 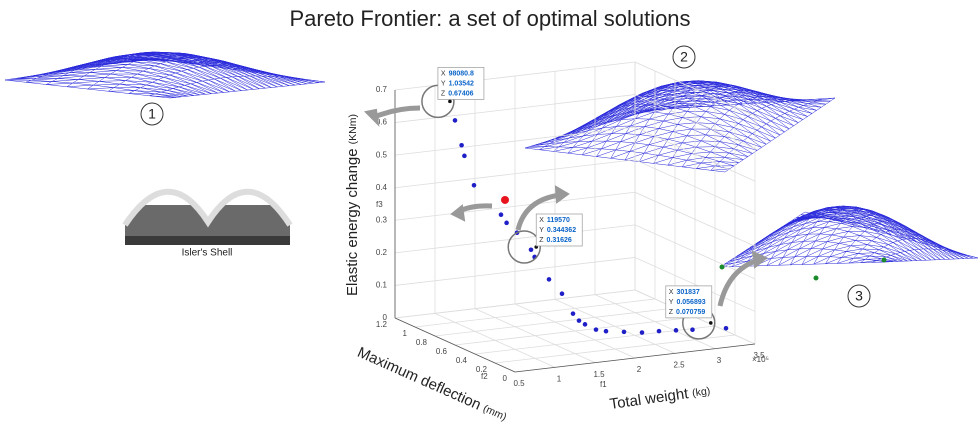 I want to click on axis-title: Total weight (kg), so click(x=660, y=397).